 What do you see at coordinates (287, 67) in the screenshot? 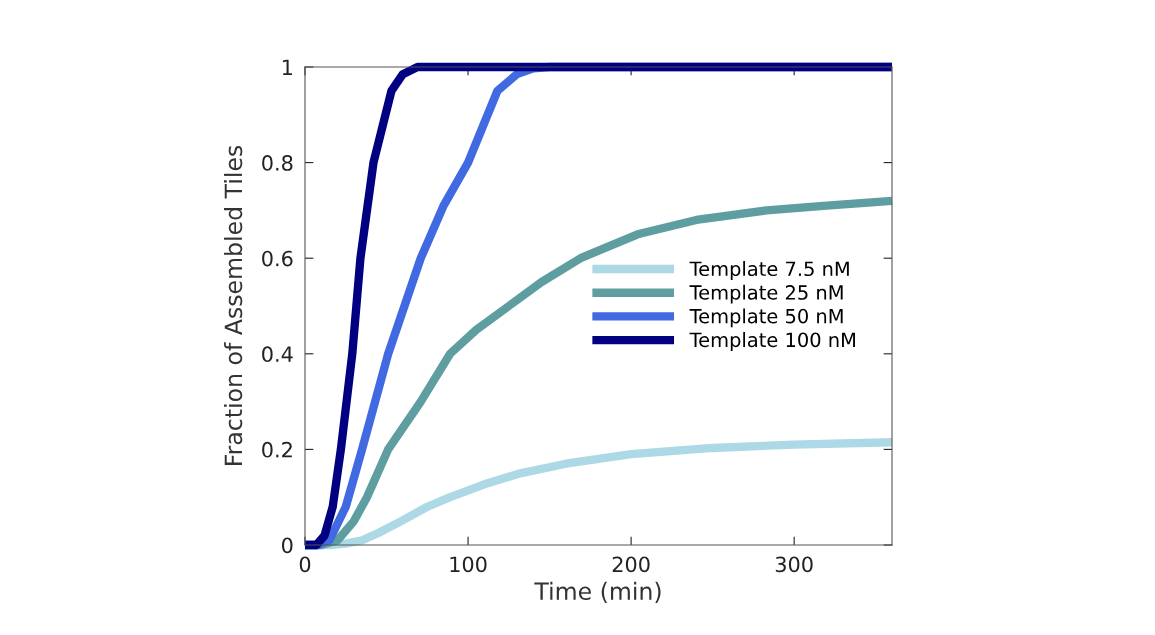
I see `y-tick-label: 1` at bounding box center [287, 67].